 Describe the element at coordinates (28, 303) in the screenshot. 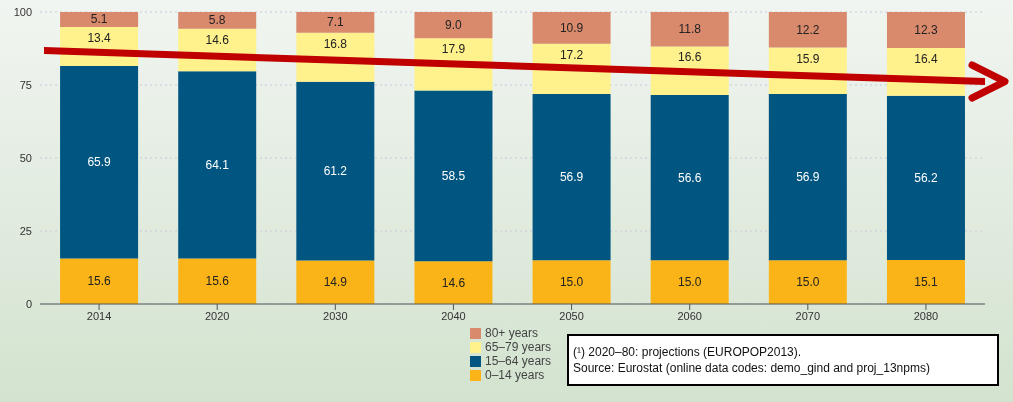

I see `y-tick-label: 0` at that location.